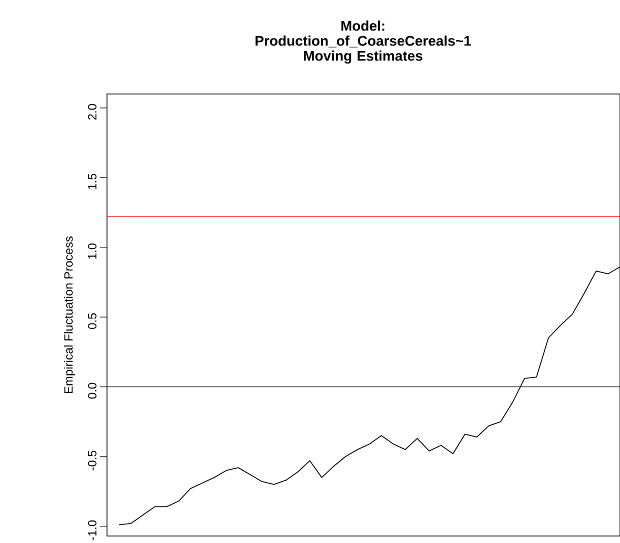 The image size is (620, 543). Describe the element at coordinates (92, 182) in the screenshot. I see `y-tick-label: 1.5` at that location.